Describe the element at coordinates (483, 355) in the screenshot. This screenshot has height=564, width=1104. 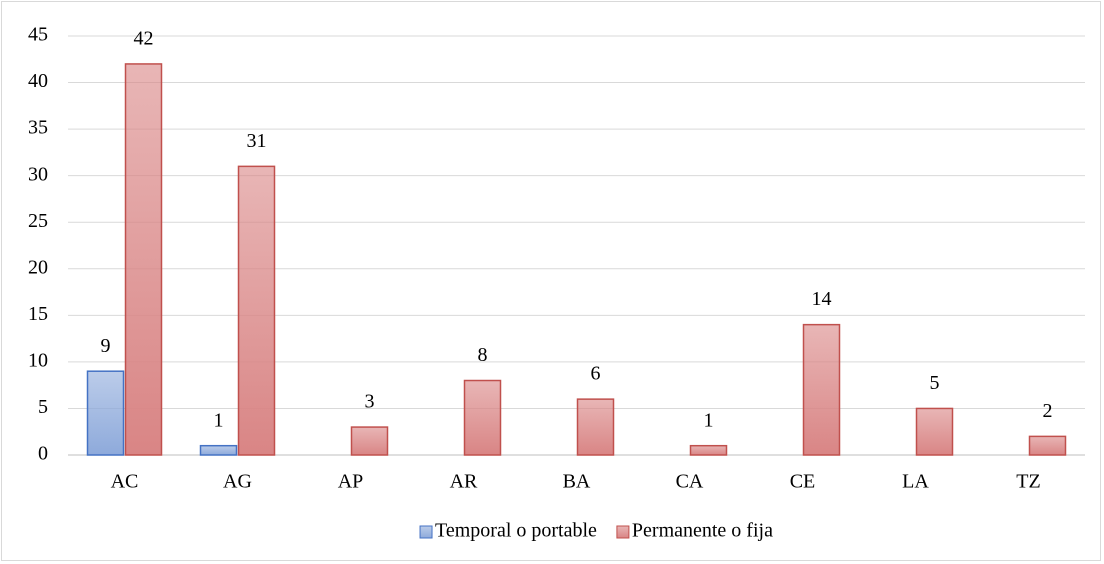
I see `data-label: 8` at that location.